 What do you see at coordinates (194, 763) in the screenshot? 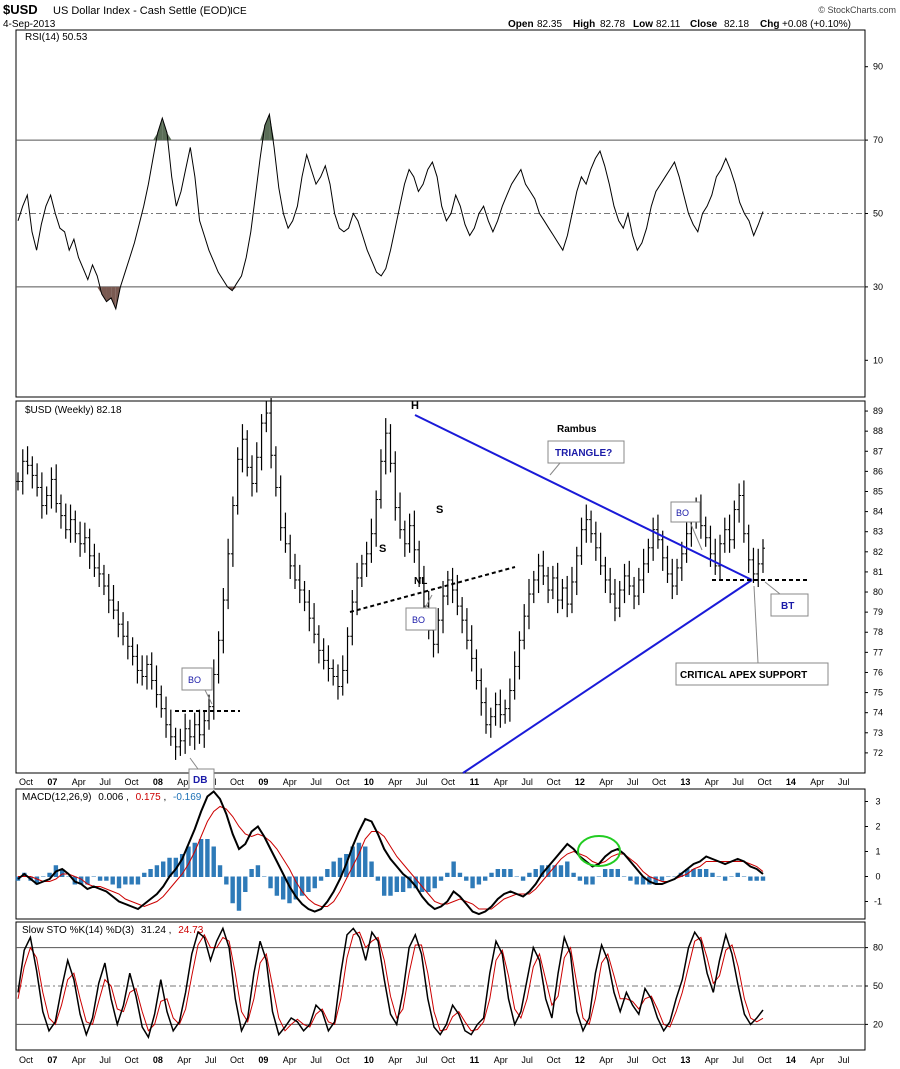
I see `db-pointer` at bounding box center [194, 763].